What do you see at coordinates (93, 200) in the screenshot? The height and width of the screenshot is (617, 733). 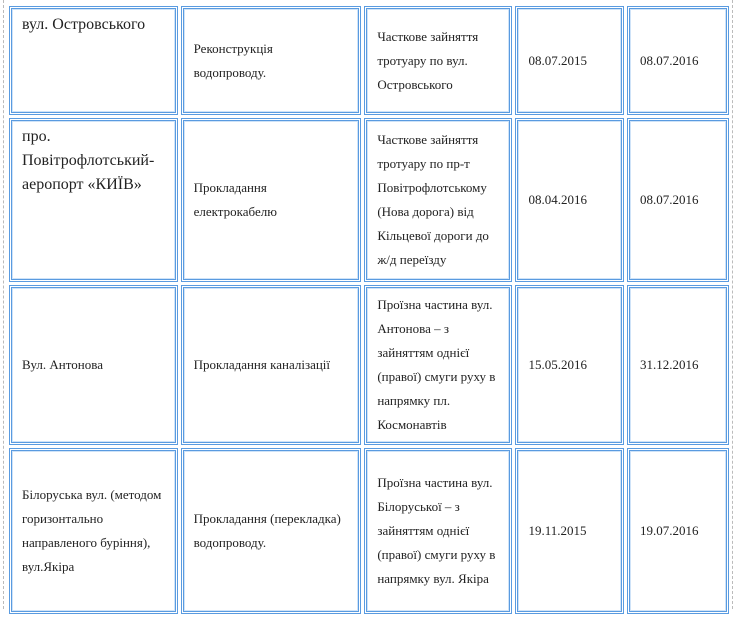 I see `street-cell: про. Повітрофлотський-аеропорт «КИЇВ»` at bounding box center [93, 200].